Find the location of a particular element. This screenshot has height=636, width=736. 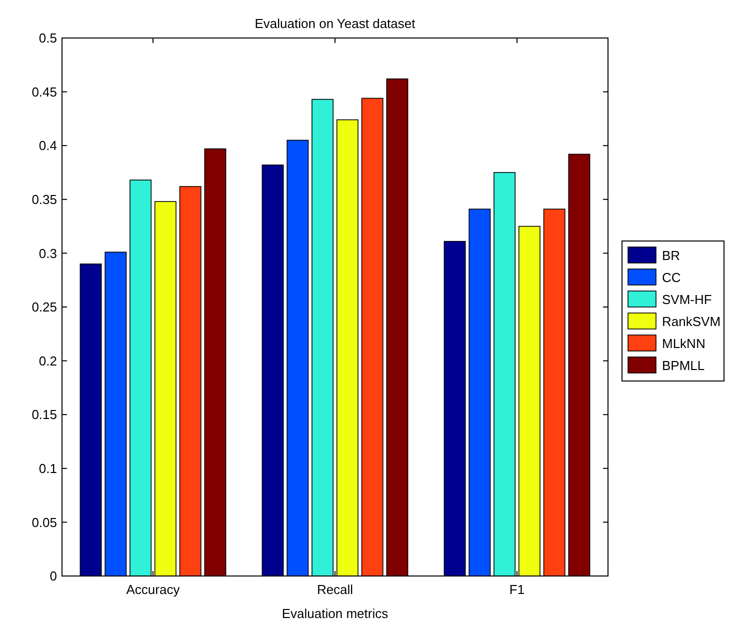

legend-label: RankSVM is located at coordinates (691, 321).